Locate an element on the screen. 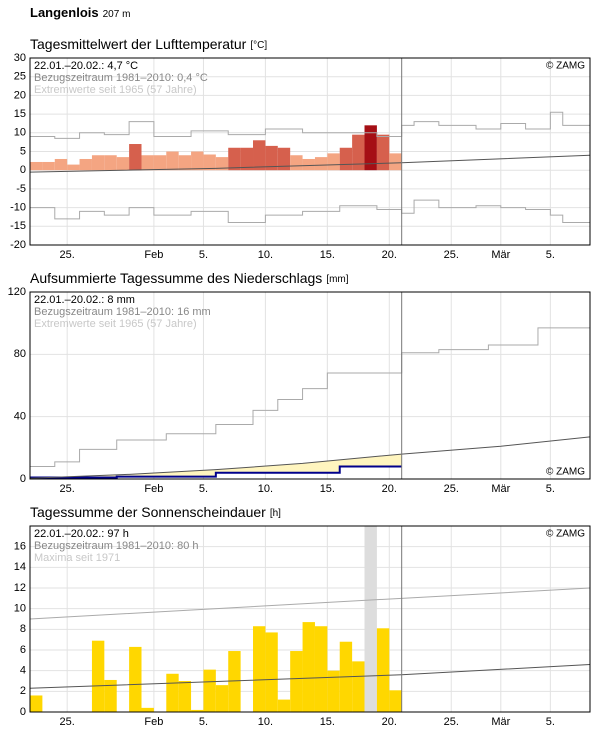 The width and height of the screenshot is (596, 729). y-tick-label: 10 is located at coordinates (20, 133).